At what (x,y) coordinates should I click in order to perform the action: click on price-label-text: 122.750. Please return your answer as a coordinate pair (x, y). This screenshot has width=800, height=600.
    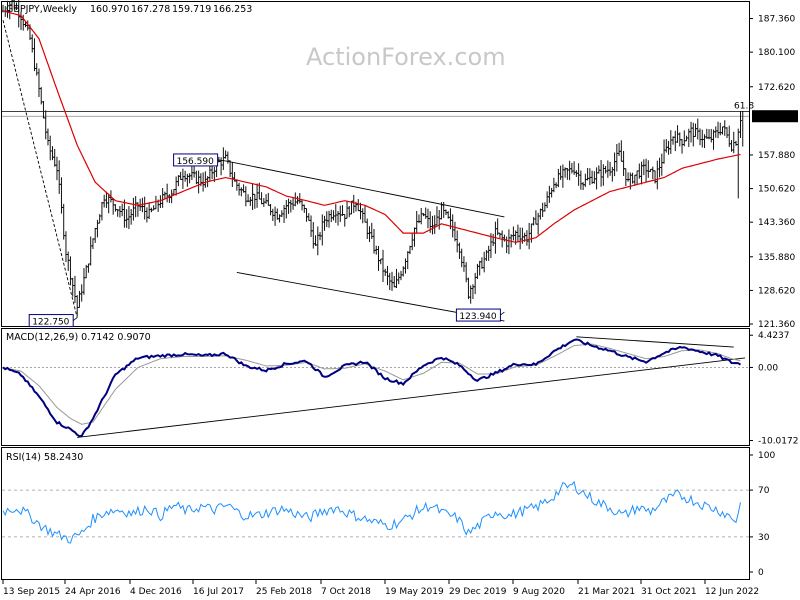
    Looking at the image, I should click on (50, 323).